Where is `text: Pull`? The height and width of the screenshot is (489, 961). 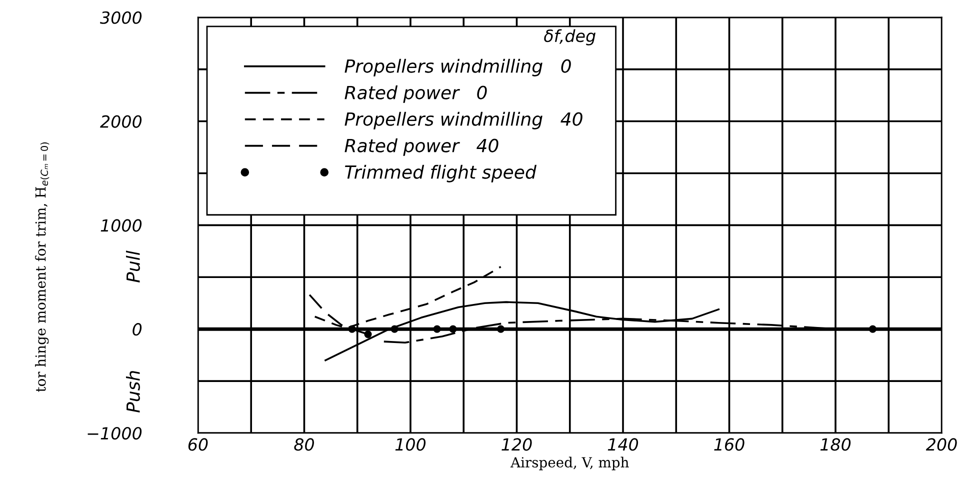
text: Pull is located at coordinates (133, 266).